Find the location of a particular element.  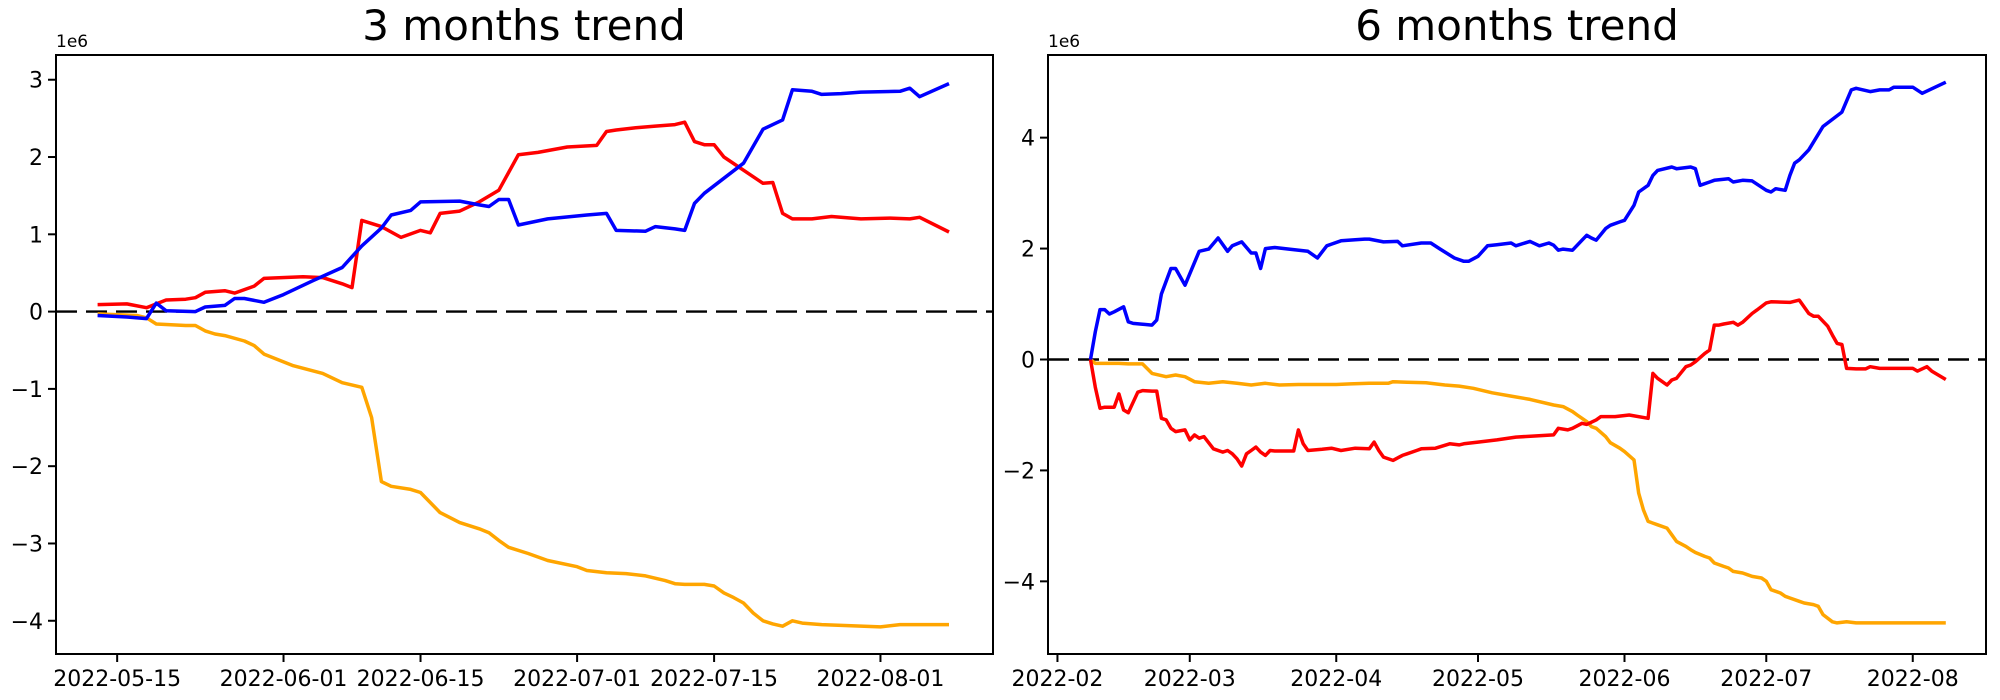

series-line-blue is located at coordinates (523, 201).